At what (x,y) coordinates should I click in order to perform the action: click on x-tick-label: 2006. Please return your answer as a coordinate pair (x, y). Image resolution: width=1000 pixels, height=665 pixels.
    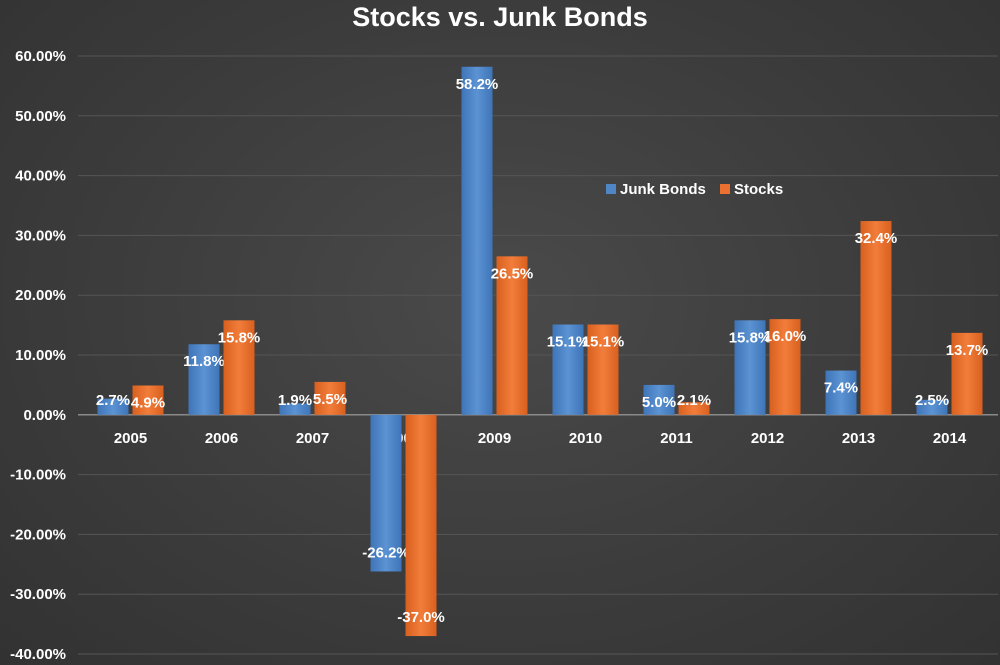
    Looking at the image, I should click on (221, 438).